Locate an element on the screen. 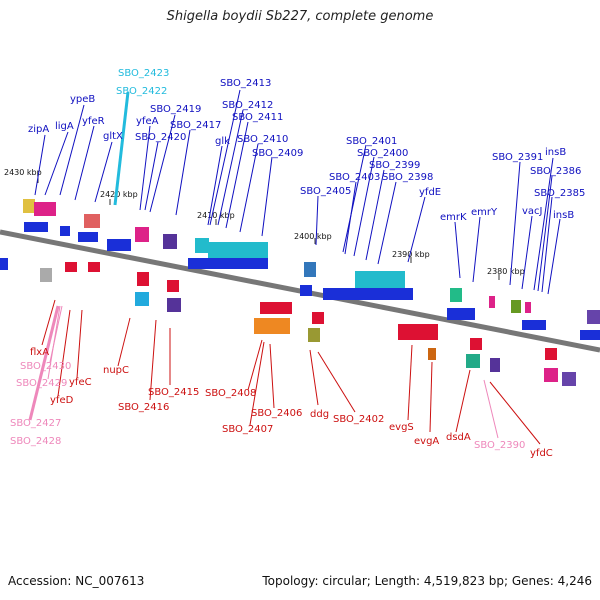 This screenshot has height=600, width=600. gene-label: SBO_2430 is located at coordinates (45, 366).